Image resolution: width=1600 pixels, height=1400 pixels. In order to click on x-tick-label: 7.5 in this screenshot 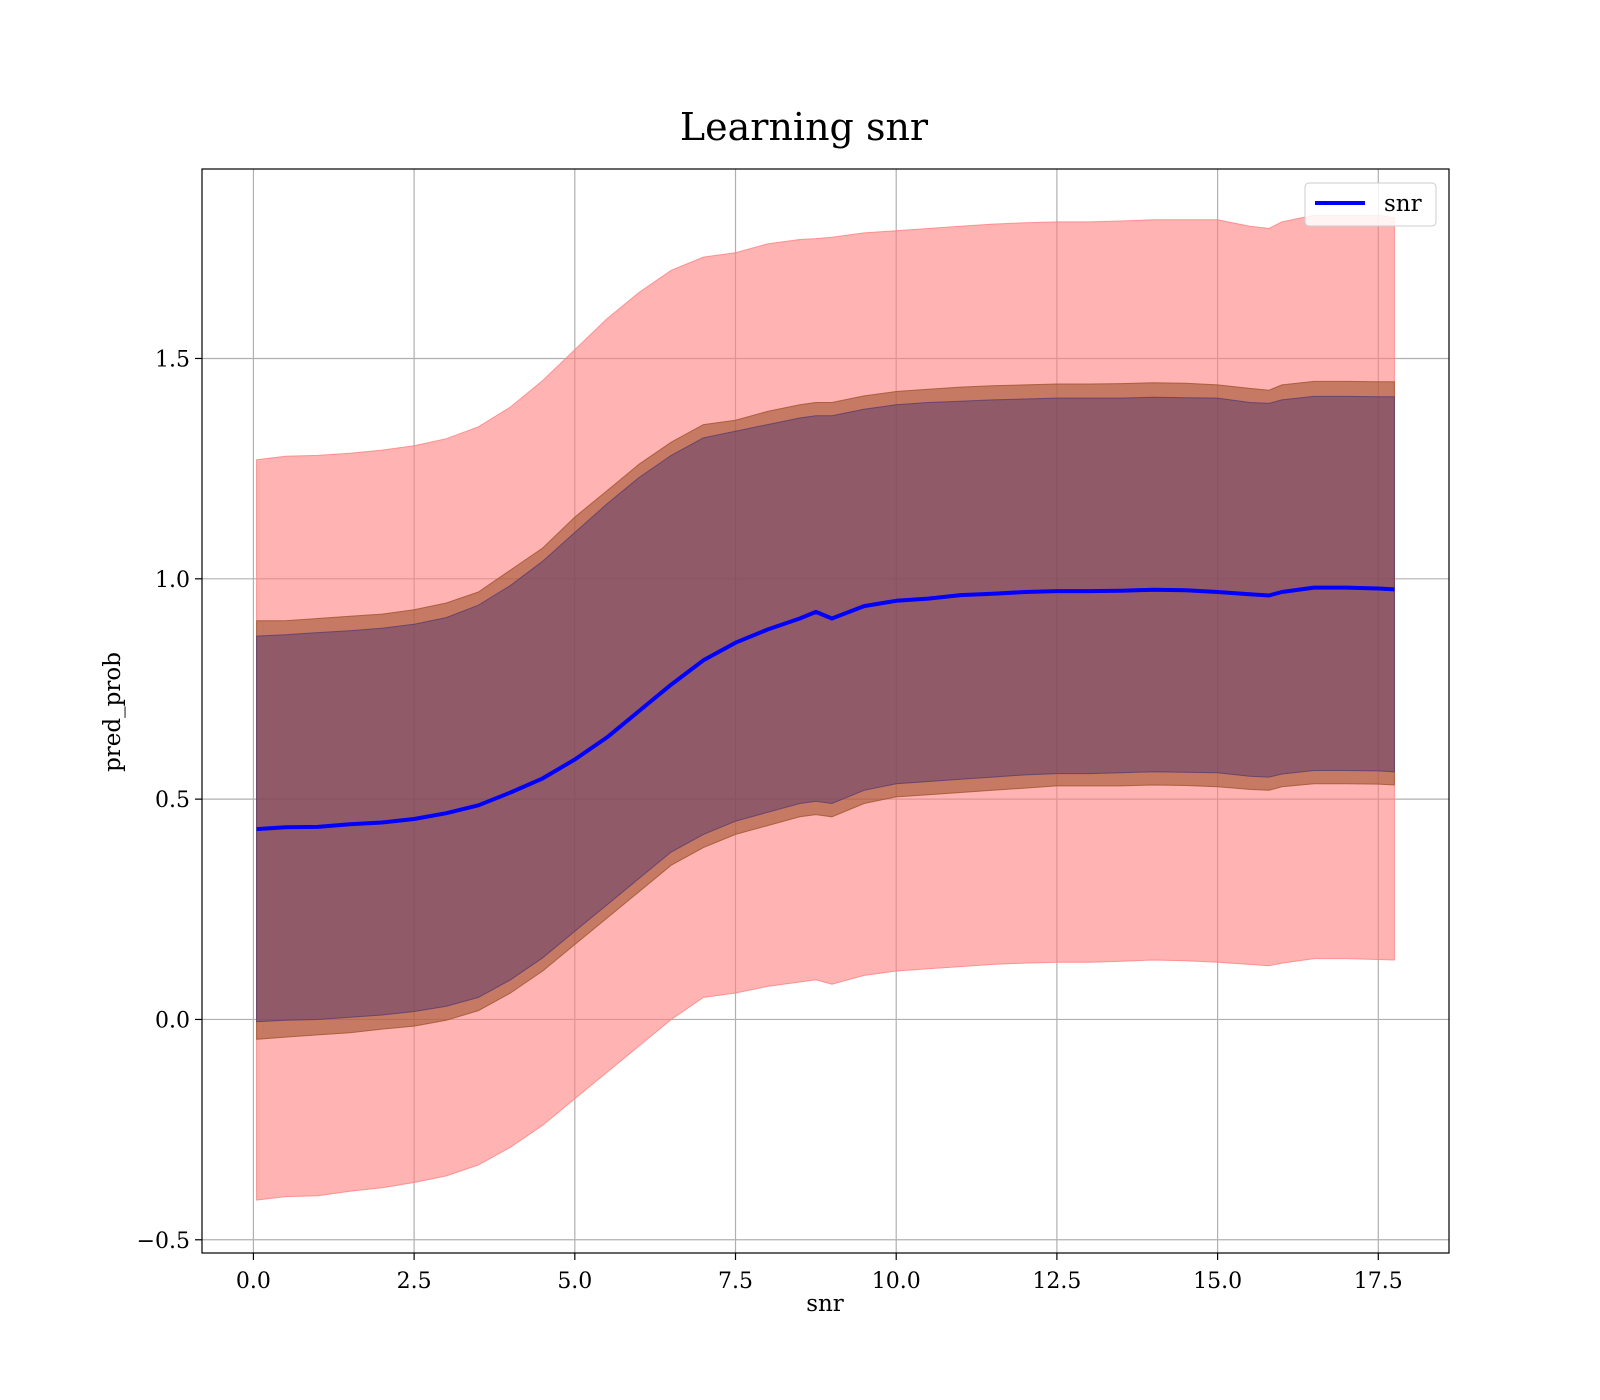, I will do `click(735, 1281)`.